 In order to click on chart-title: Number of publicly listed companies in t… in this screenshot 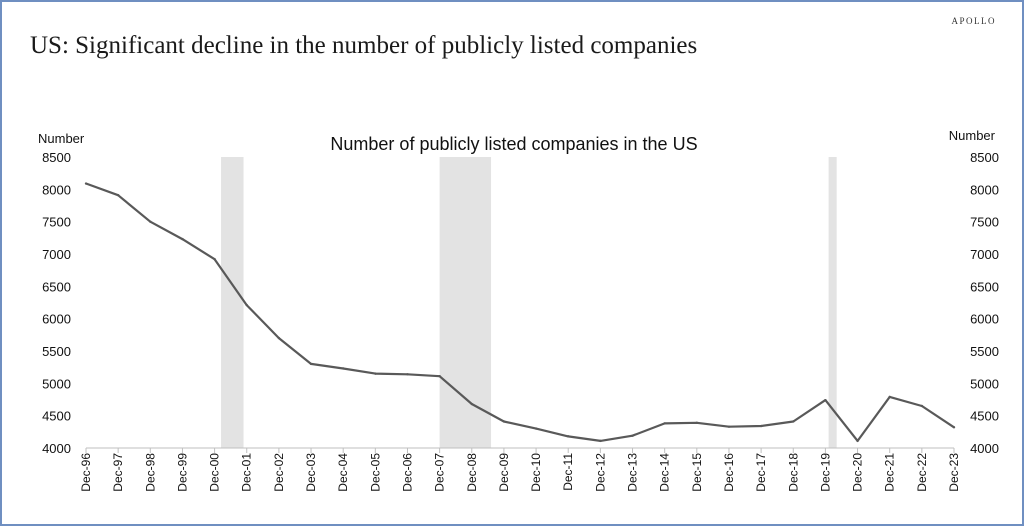, I will do `click(513, 144)`.